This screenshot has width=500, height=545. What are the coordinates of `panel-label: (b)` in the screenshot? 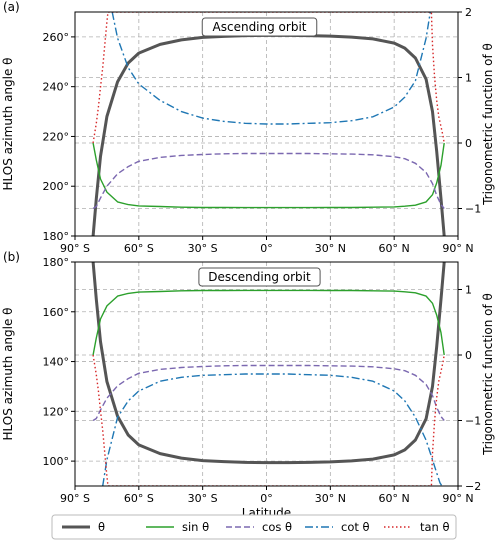 It's located at (11, 257).